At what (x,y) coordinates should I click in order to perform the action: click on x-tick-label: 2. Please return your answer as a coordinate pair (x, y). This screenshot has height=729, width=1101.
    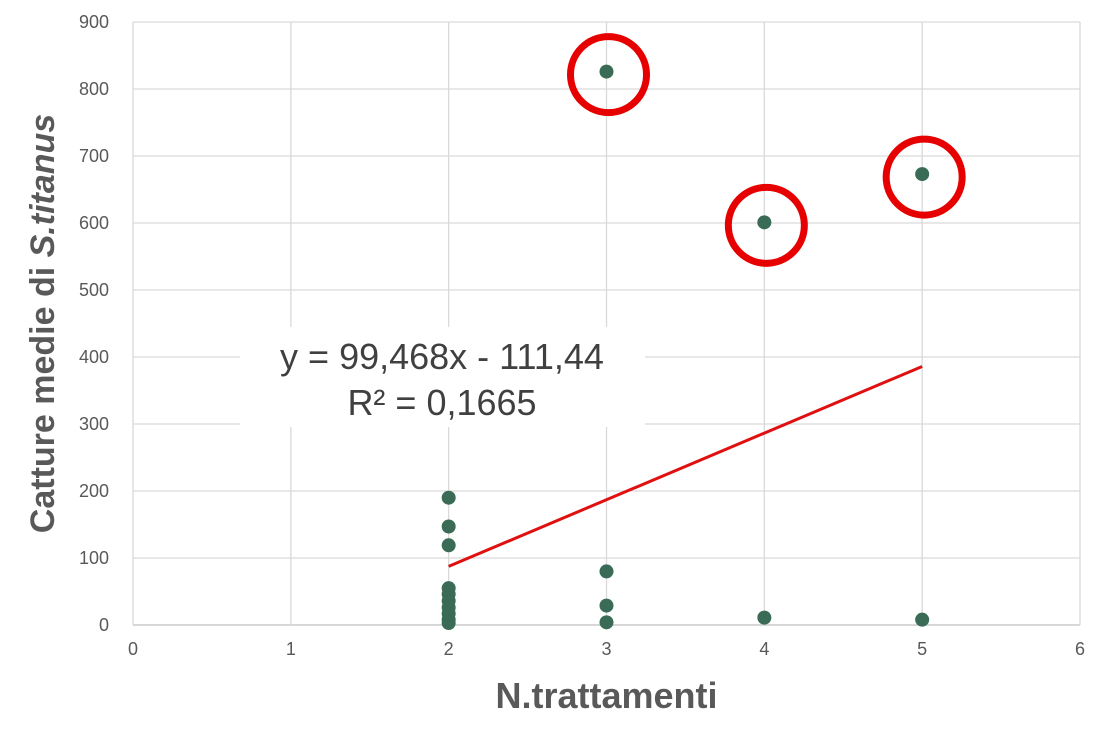
    Looking at the image, I should click on (449, 649).